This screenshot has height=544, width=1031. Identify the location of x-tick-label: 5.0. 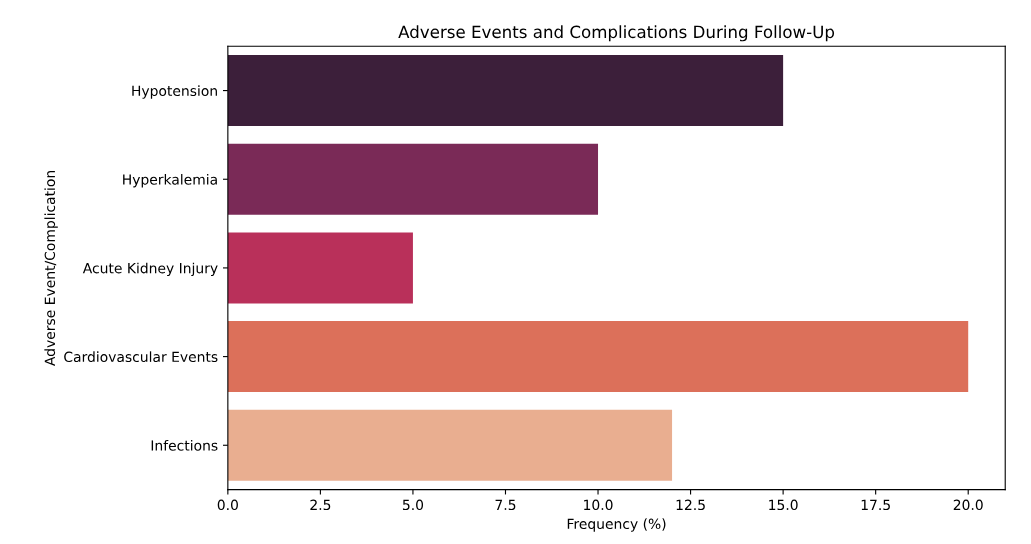
(413, 505).